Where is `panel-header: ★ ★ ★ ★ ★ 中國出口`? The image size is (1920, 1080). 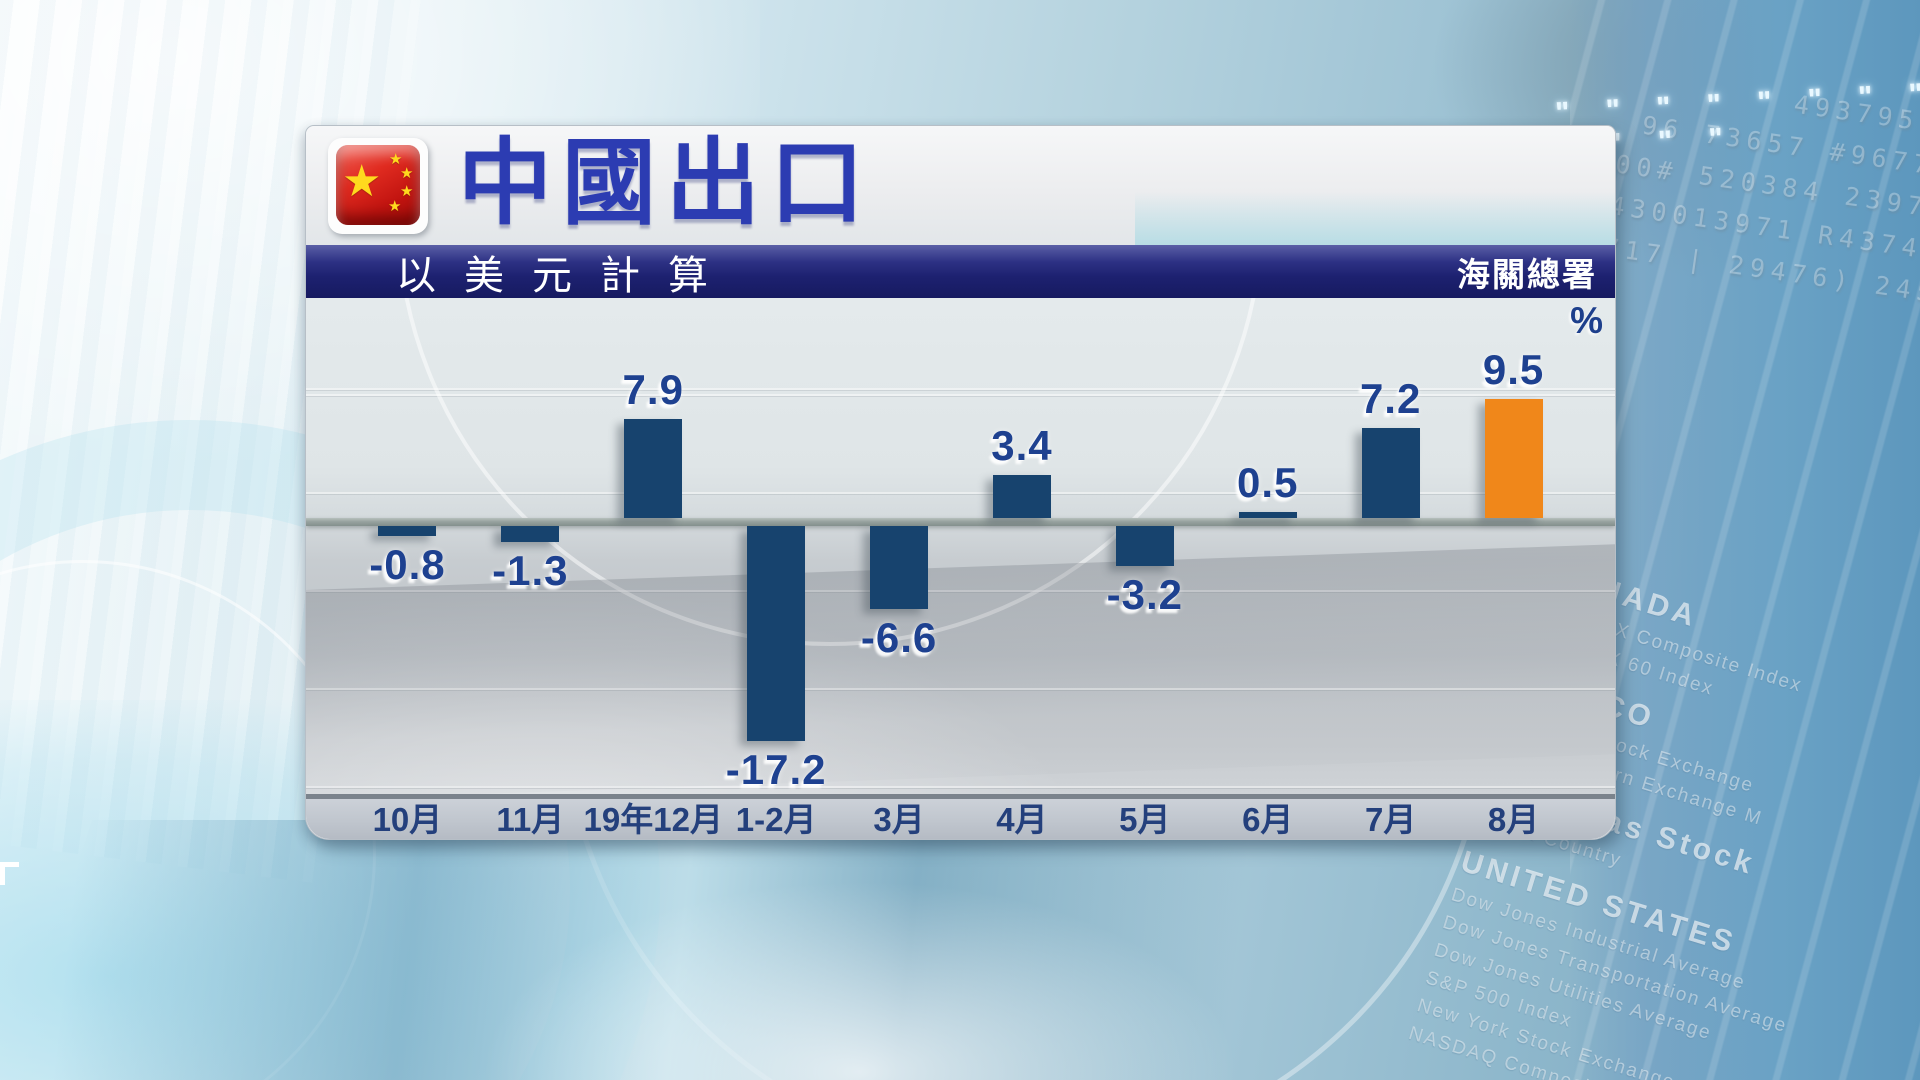 panel-header: ★ ★ ★ ★ ★ 中國出口 is located at coordinates (960, 185).